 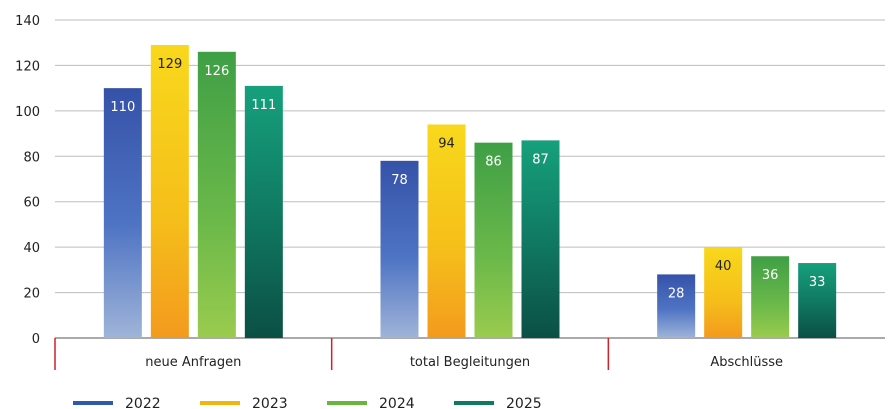 I want to click on category-label: total Begleitungen, so click(x=470, y=362).